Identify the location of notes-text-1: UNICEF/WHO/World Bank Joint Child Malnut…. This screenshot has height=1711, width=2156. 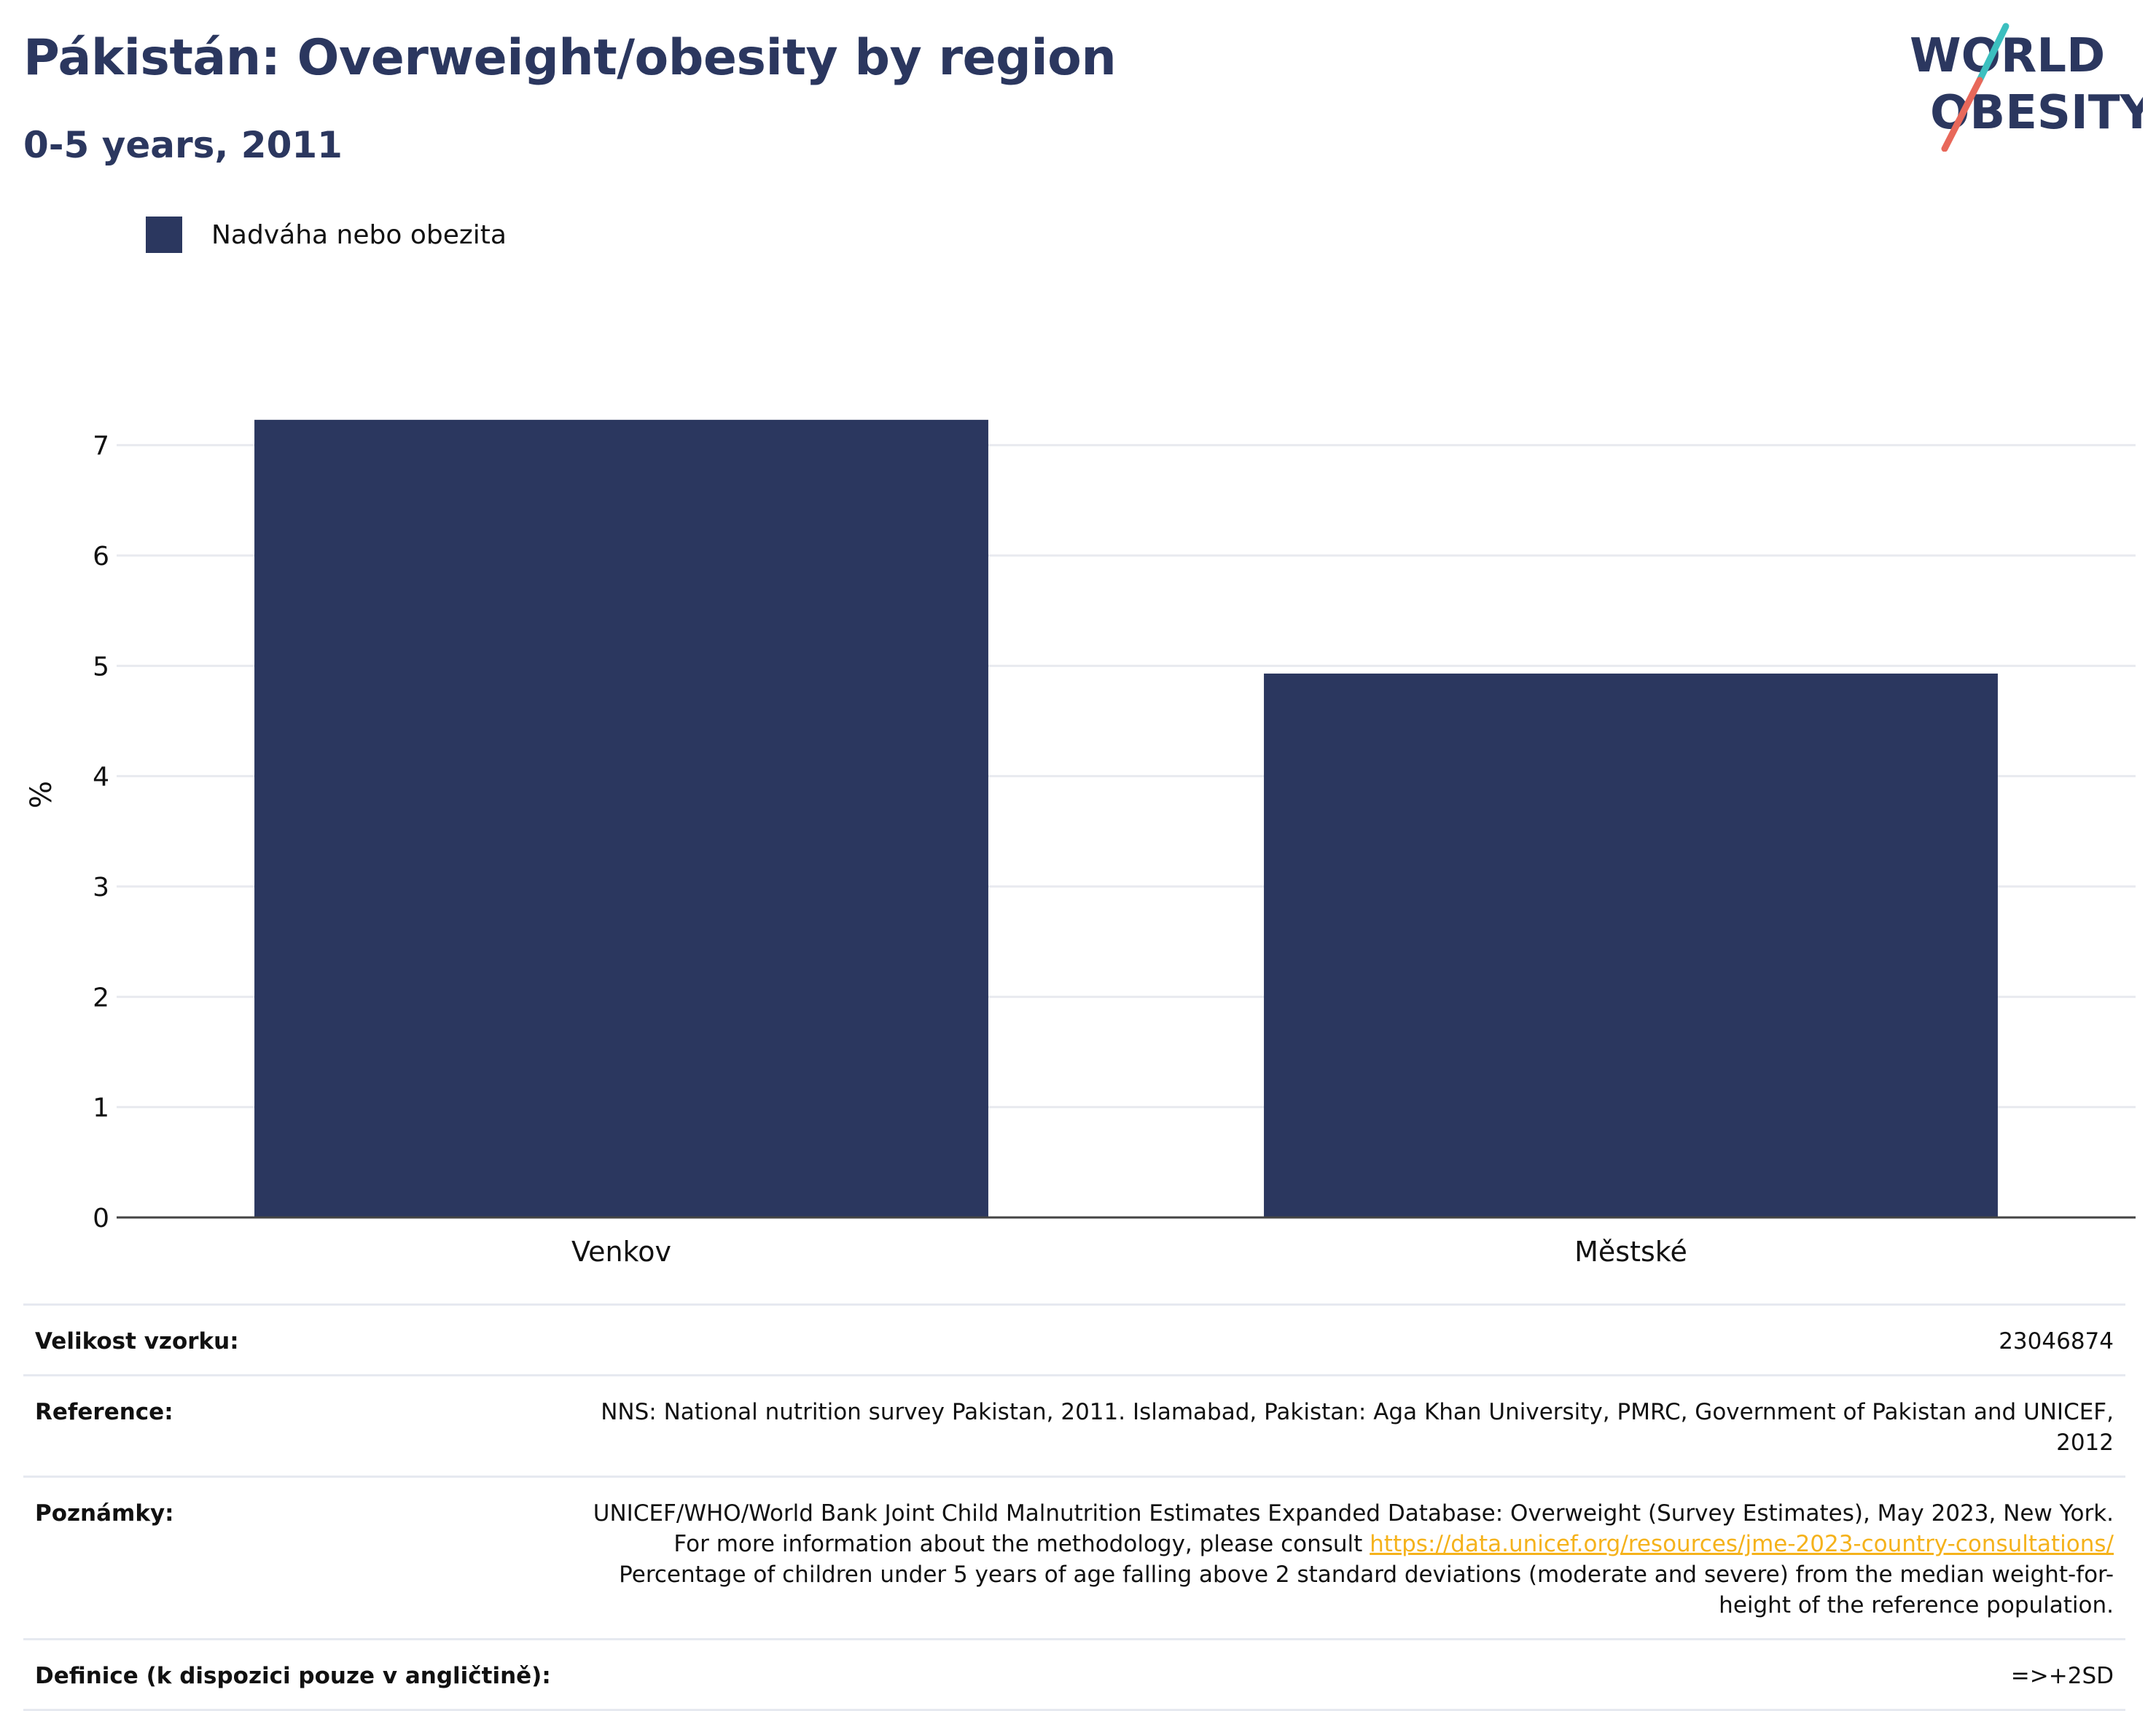
(1354, 1528).